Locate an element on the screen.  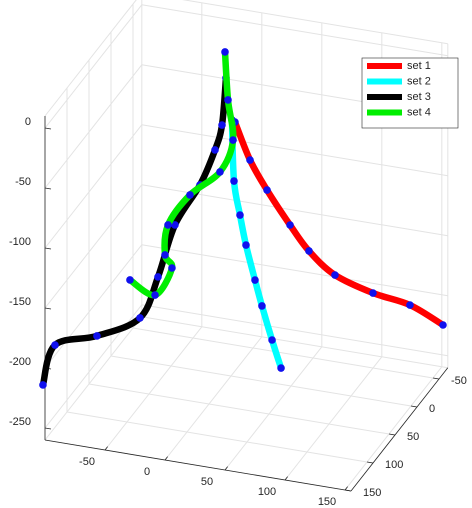
y-axis is located at coordinates (399, 429).